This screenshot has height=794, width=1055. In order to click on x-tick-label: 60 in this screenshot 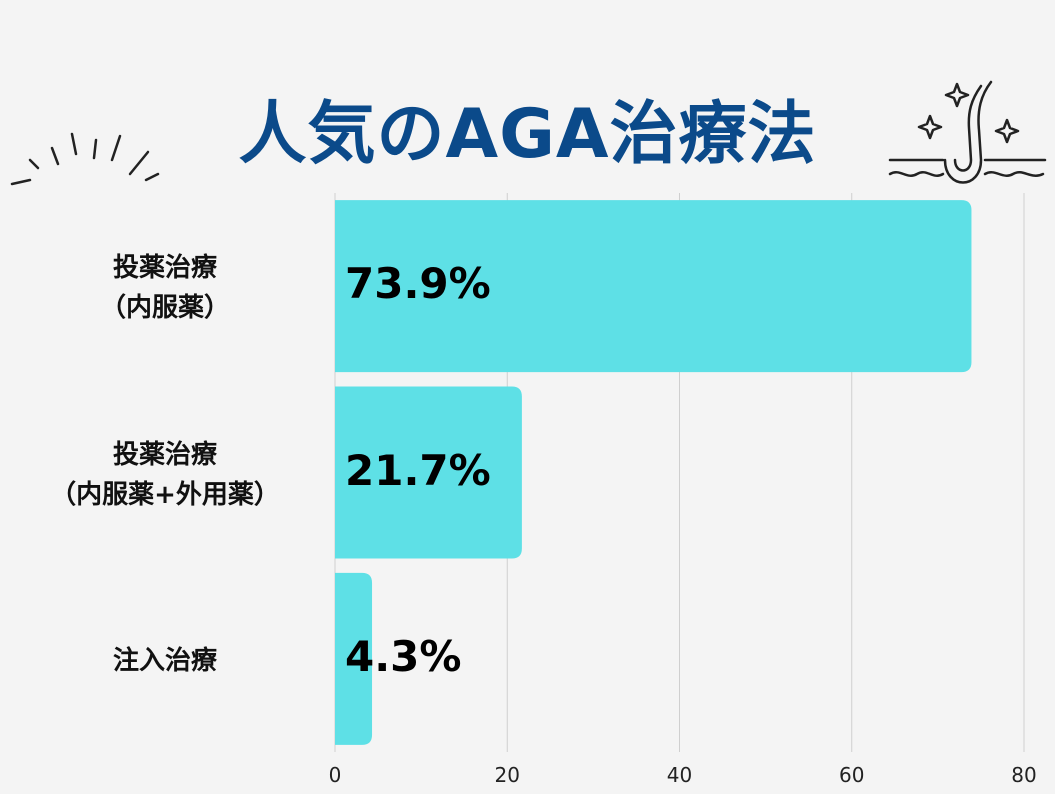, I will do `click(851, 775)`.